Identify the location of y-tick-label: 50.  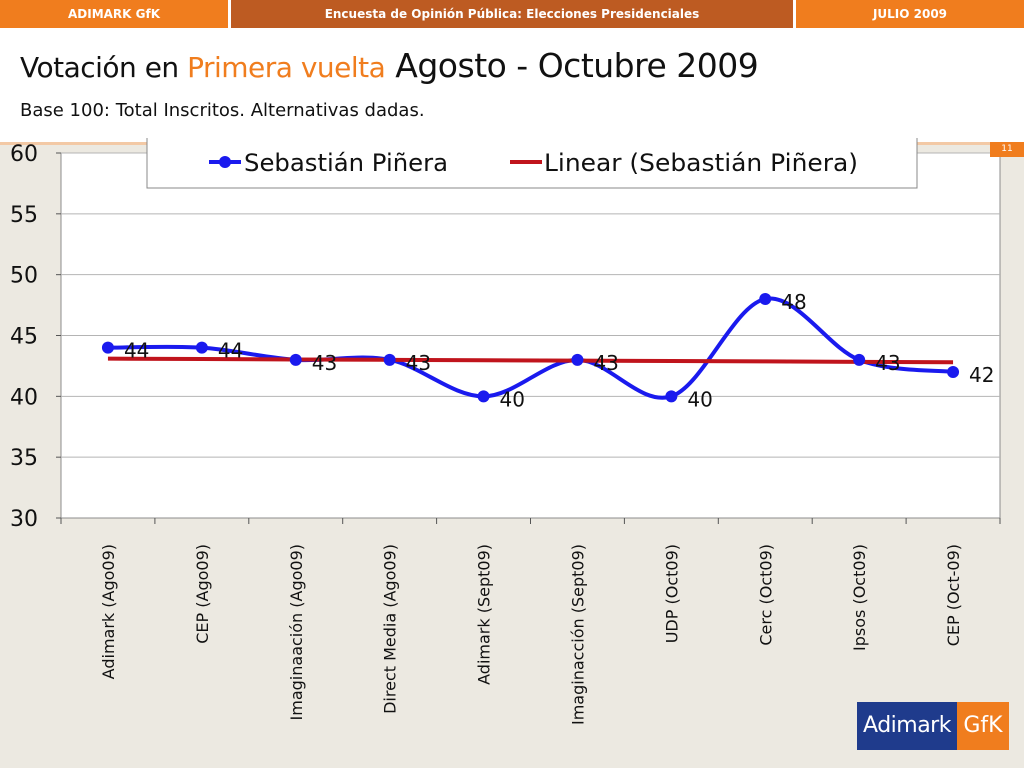
(24, 276).